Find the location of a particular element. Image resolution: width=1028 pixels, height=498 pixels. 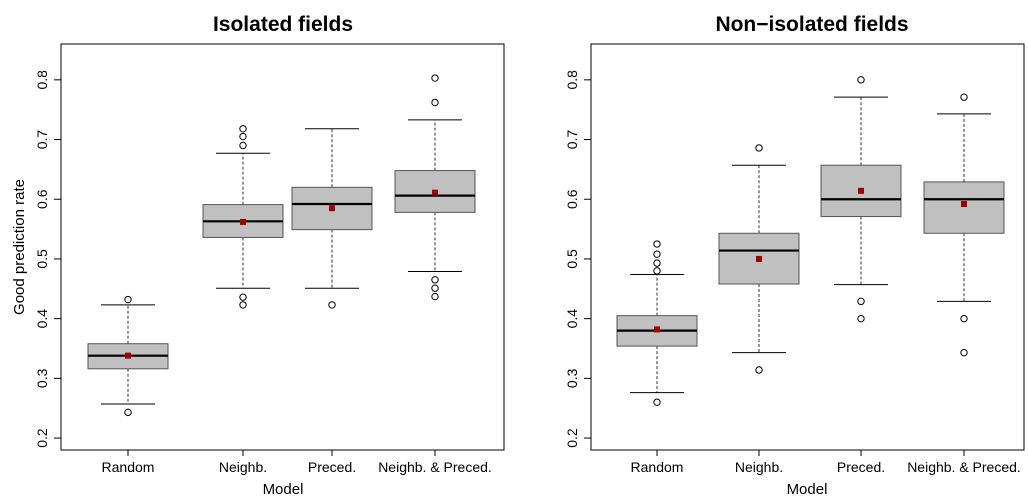

chart-title: Non−isolated fields is located at coordinates (811, 24).